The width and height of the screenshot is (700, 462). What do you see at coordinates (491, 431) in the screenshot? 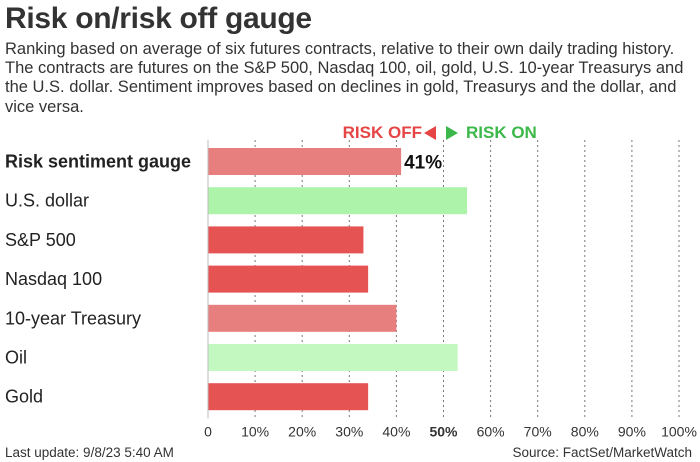
I see `x-tick-label: 60%` at bounding box center [491, 431].